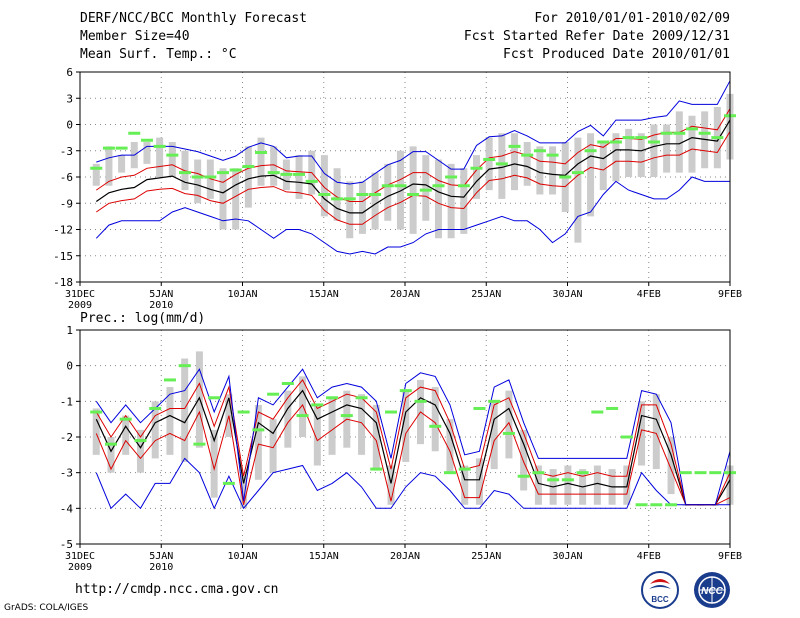 Image resolution: width=800 pixels, height=618 pixels. What do you see at coordinates (596, 36) in the screenshot?
I see `fcst-started-date: Fcst Started Refer Date 2009/12/31` at bounding box center [596, 36].